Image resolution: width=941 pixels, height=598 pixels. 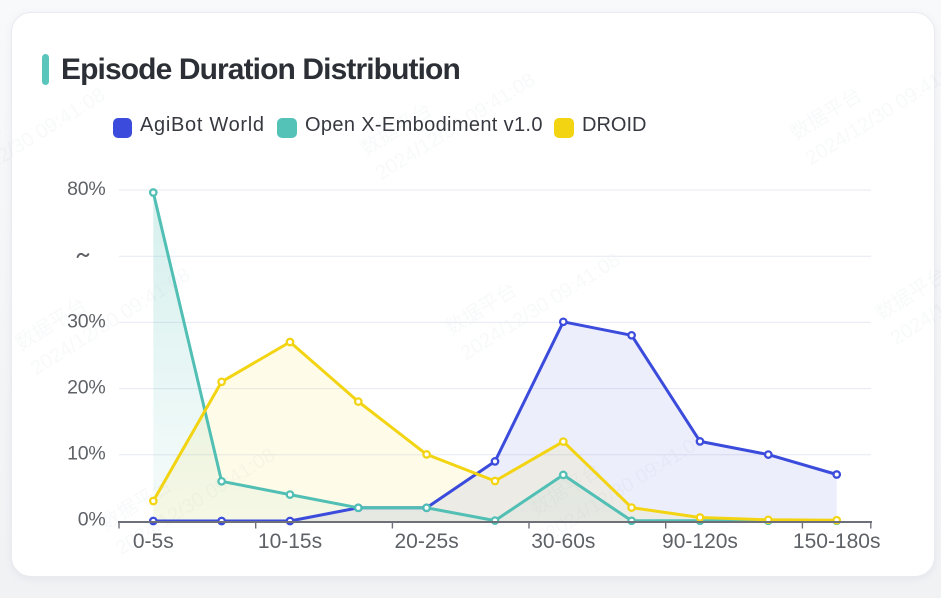 I want to click on svg-text: 10-15s, so click(x=290, y=541).